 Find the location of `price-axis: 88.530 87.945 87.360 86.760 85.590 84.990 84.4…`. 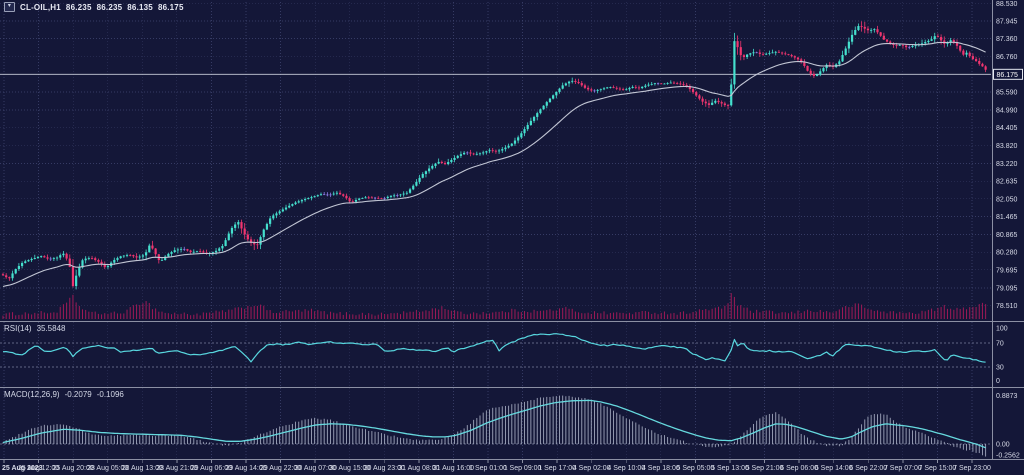

price-axis: 88.530 87.945 87.360 86.760 85.590 84.990 84.4… is located at coordinates (1007, 155).